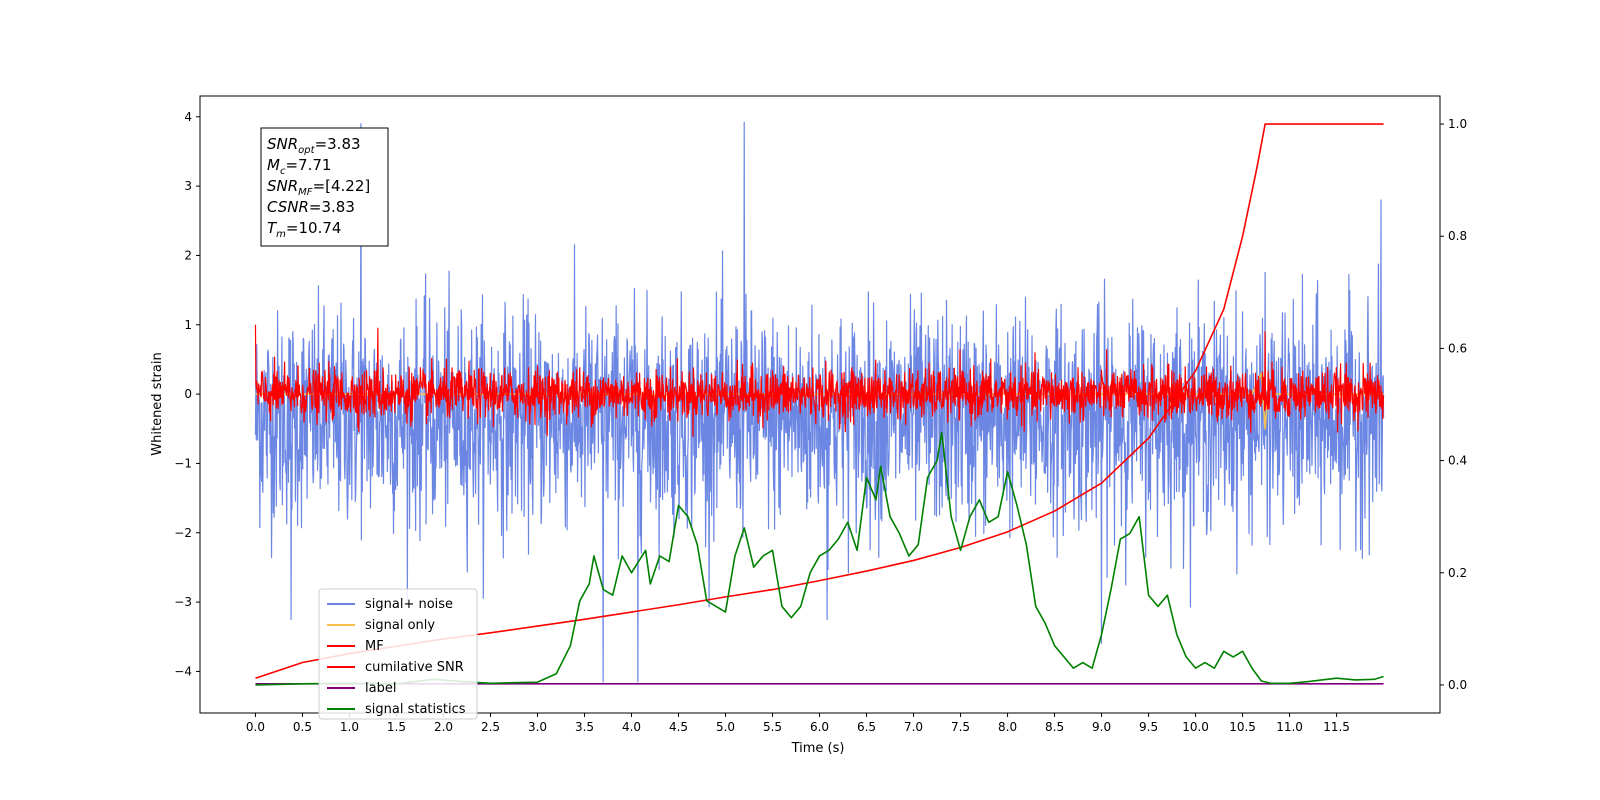 Image resolution: width=1600 pixels, height=800 pixels. What do you see at coordinates (183, 602) in the screenshot?
I see `y-tick-label-left: −3` at bounding box center [183, 602].